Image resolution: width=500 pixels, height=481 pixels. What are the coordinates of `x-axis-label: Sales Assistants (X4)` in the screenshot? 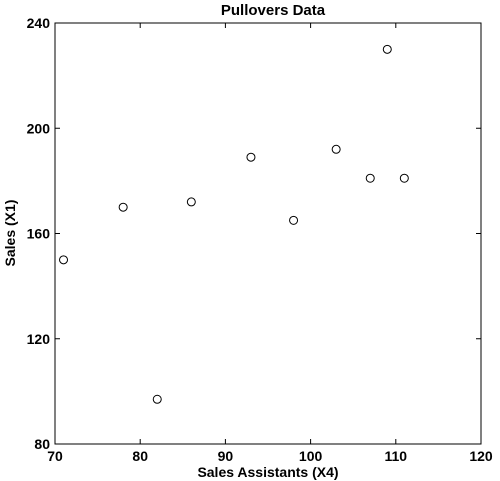 It's located at (267, 472).